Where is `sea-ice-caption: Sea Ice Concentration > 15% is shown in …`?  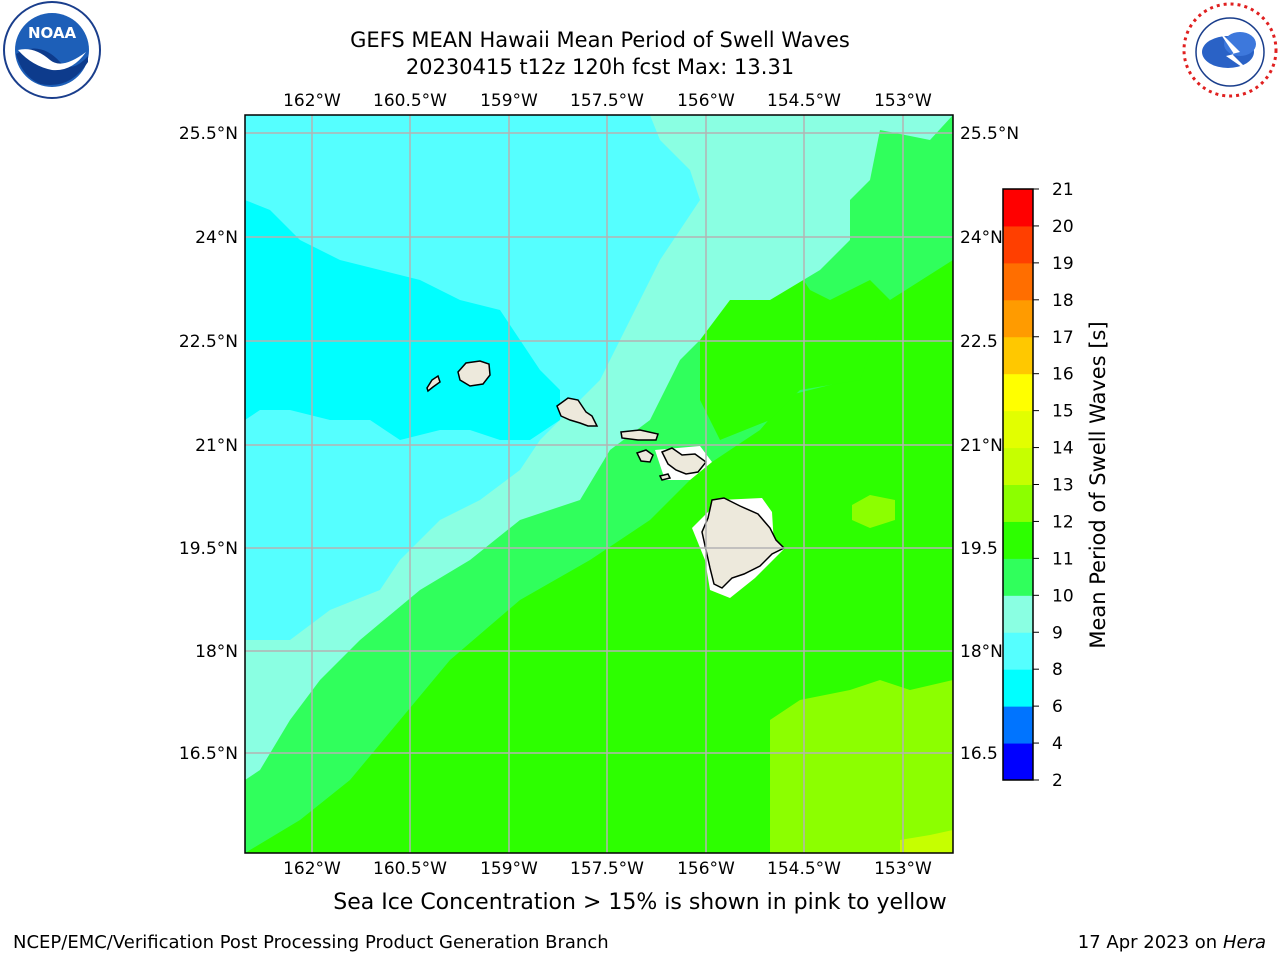 sea-ice-caption: Sea Ice Concentration > 15% is shown in … is located at coordinates (640, 902).